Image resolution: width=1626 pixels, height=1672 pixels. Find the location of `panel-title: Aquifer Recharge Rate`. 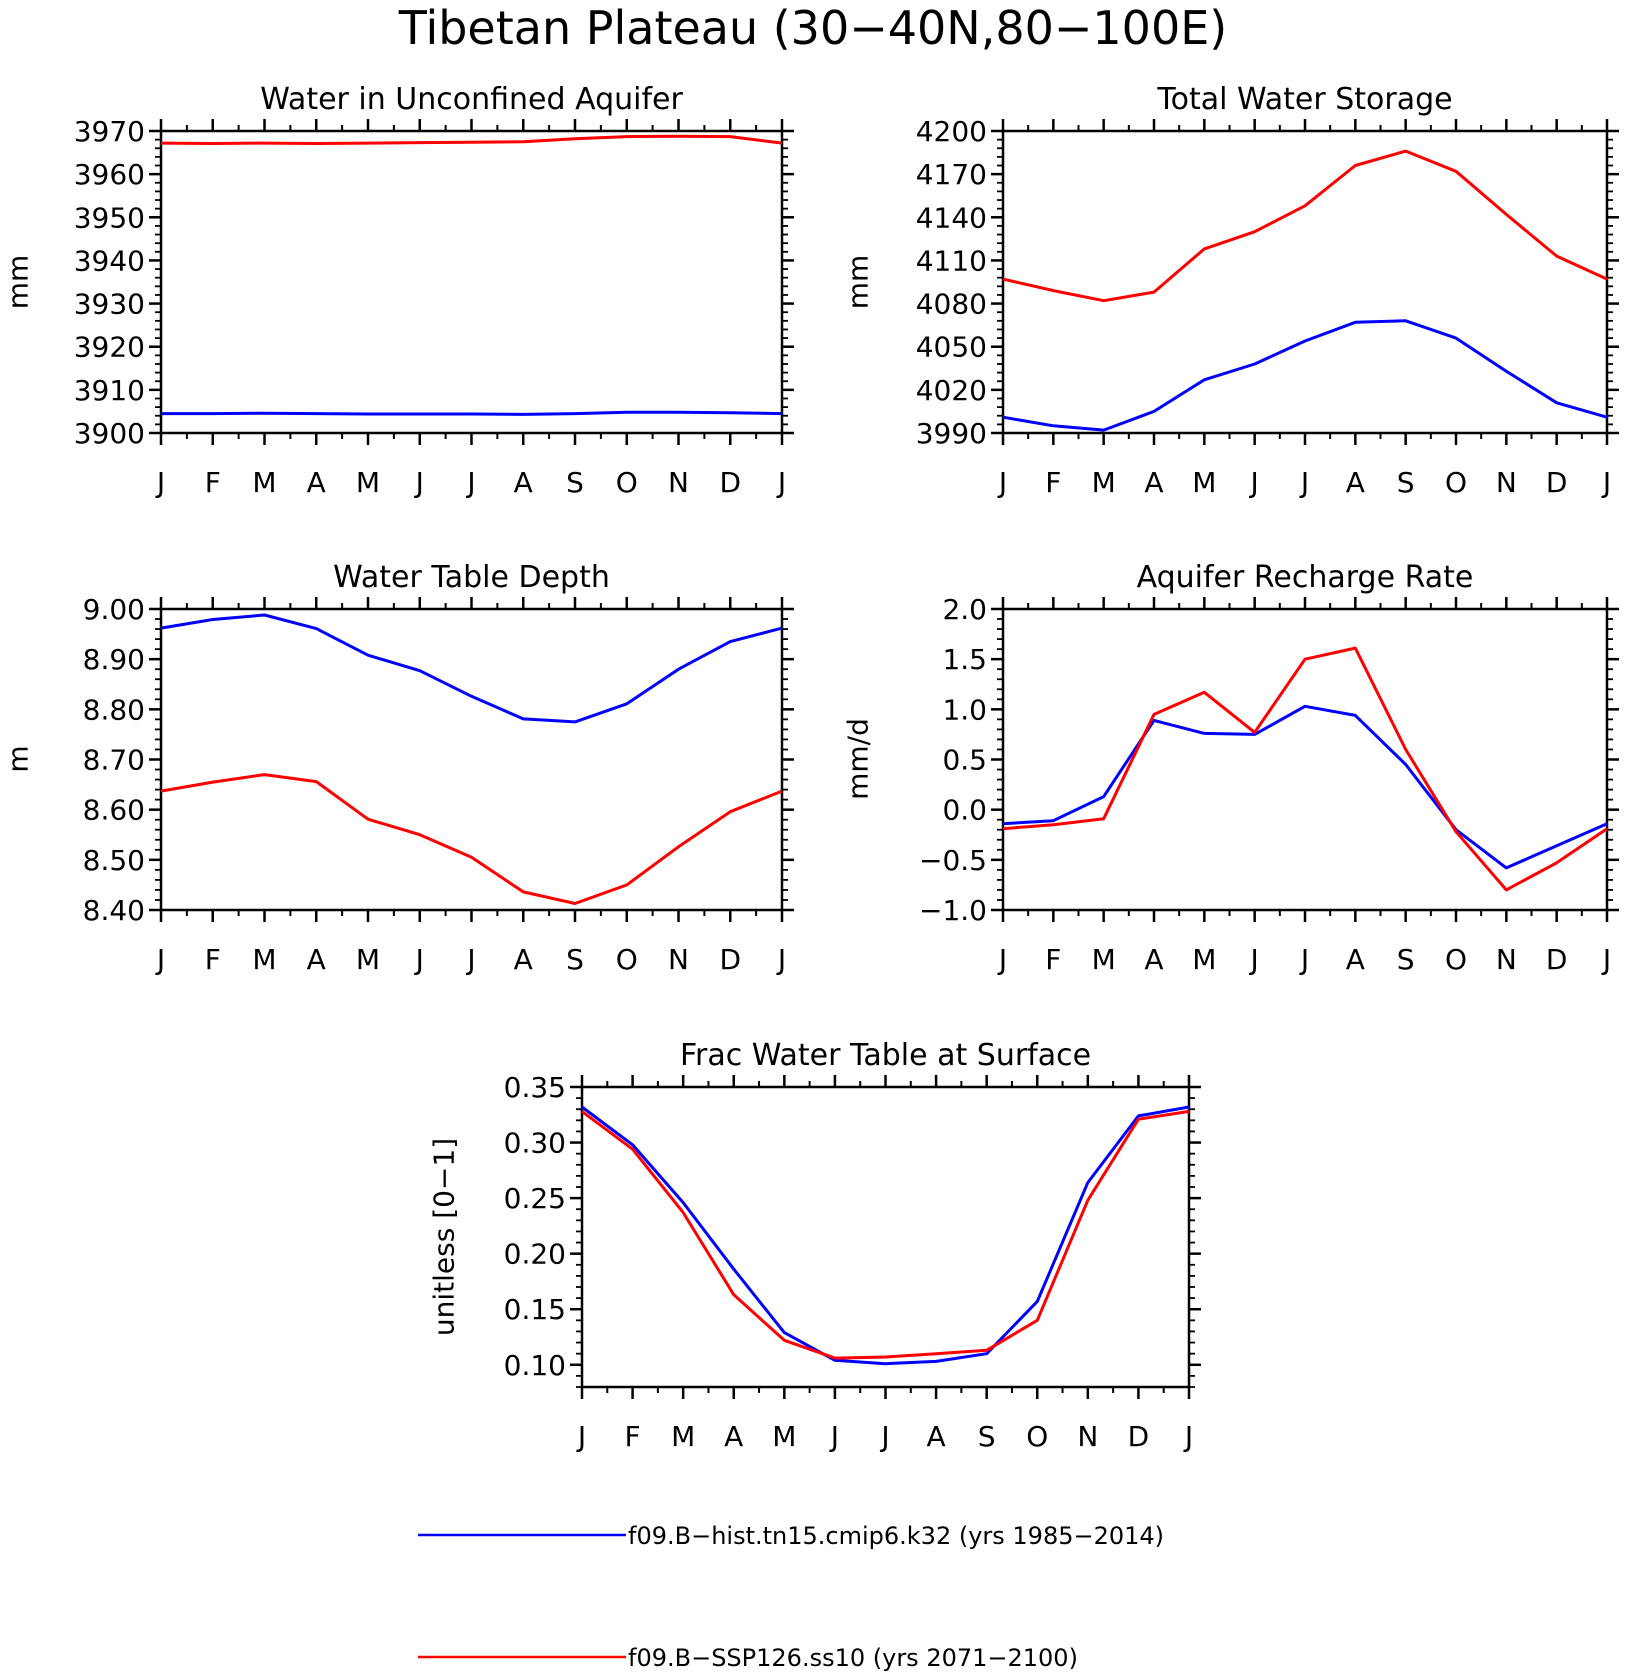

panel-title: Aquifer Recharge Rate is located at coordinates (1305, 577).